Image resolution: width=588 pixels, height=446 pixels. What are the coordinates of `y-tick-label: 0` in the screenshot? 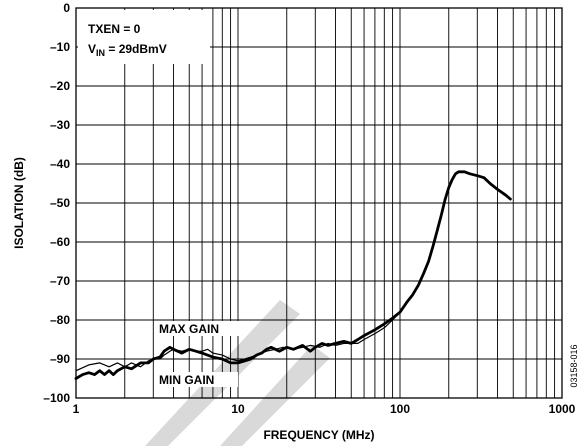 It's located at (66, 8).